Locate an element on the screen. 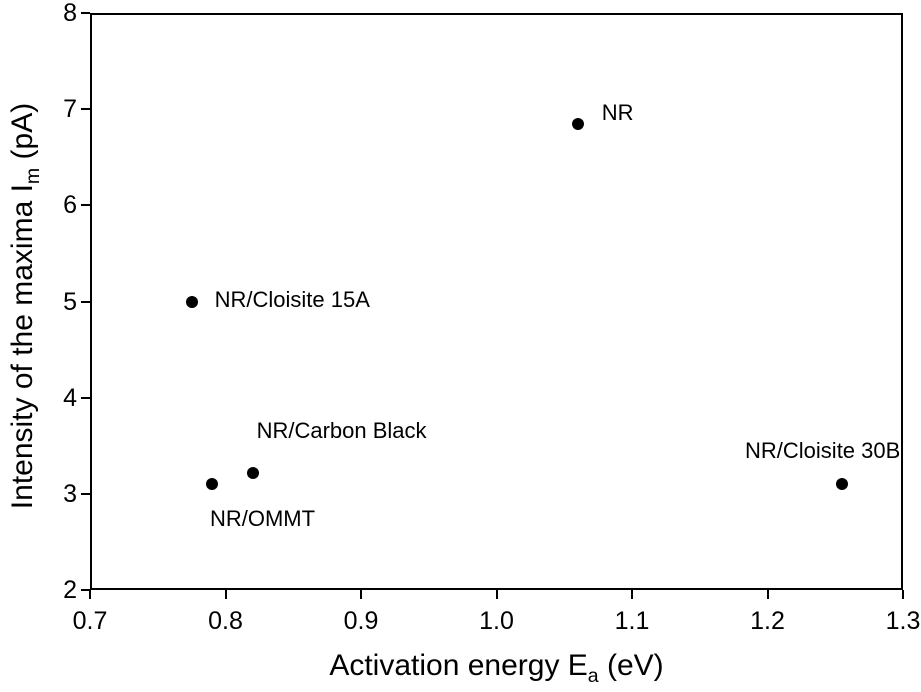 Image resolution: width=921 pixels, height=692 pixels. y-axis-tick-label: 4 is located at coordinates (70, 397).